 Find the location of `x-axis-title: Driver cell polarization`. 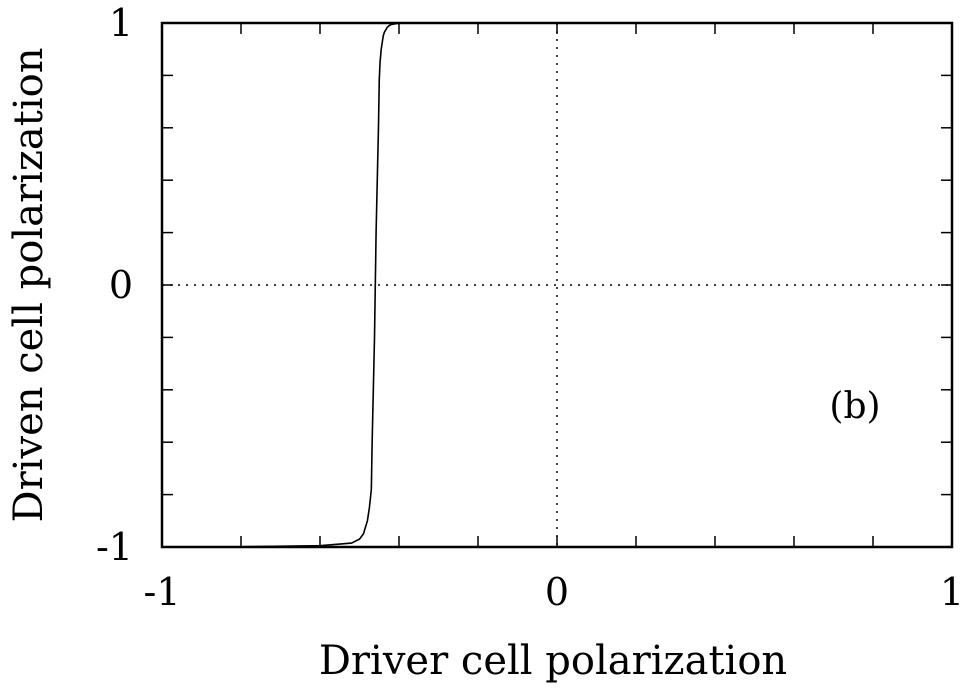

x-axis-title: Driver cell polarization is located at coordinates (553, 661).